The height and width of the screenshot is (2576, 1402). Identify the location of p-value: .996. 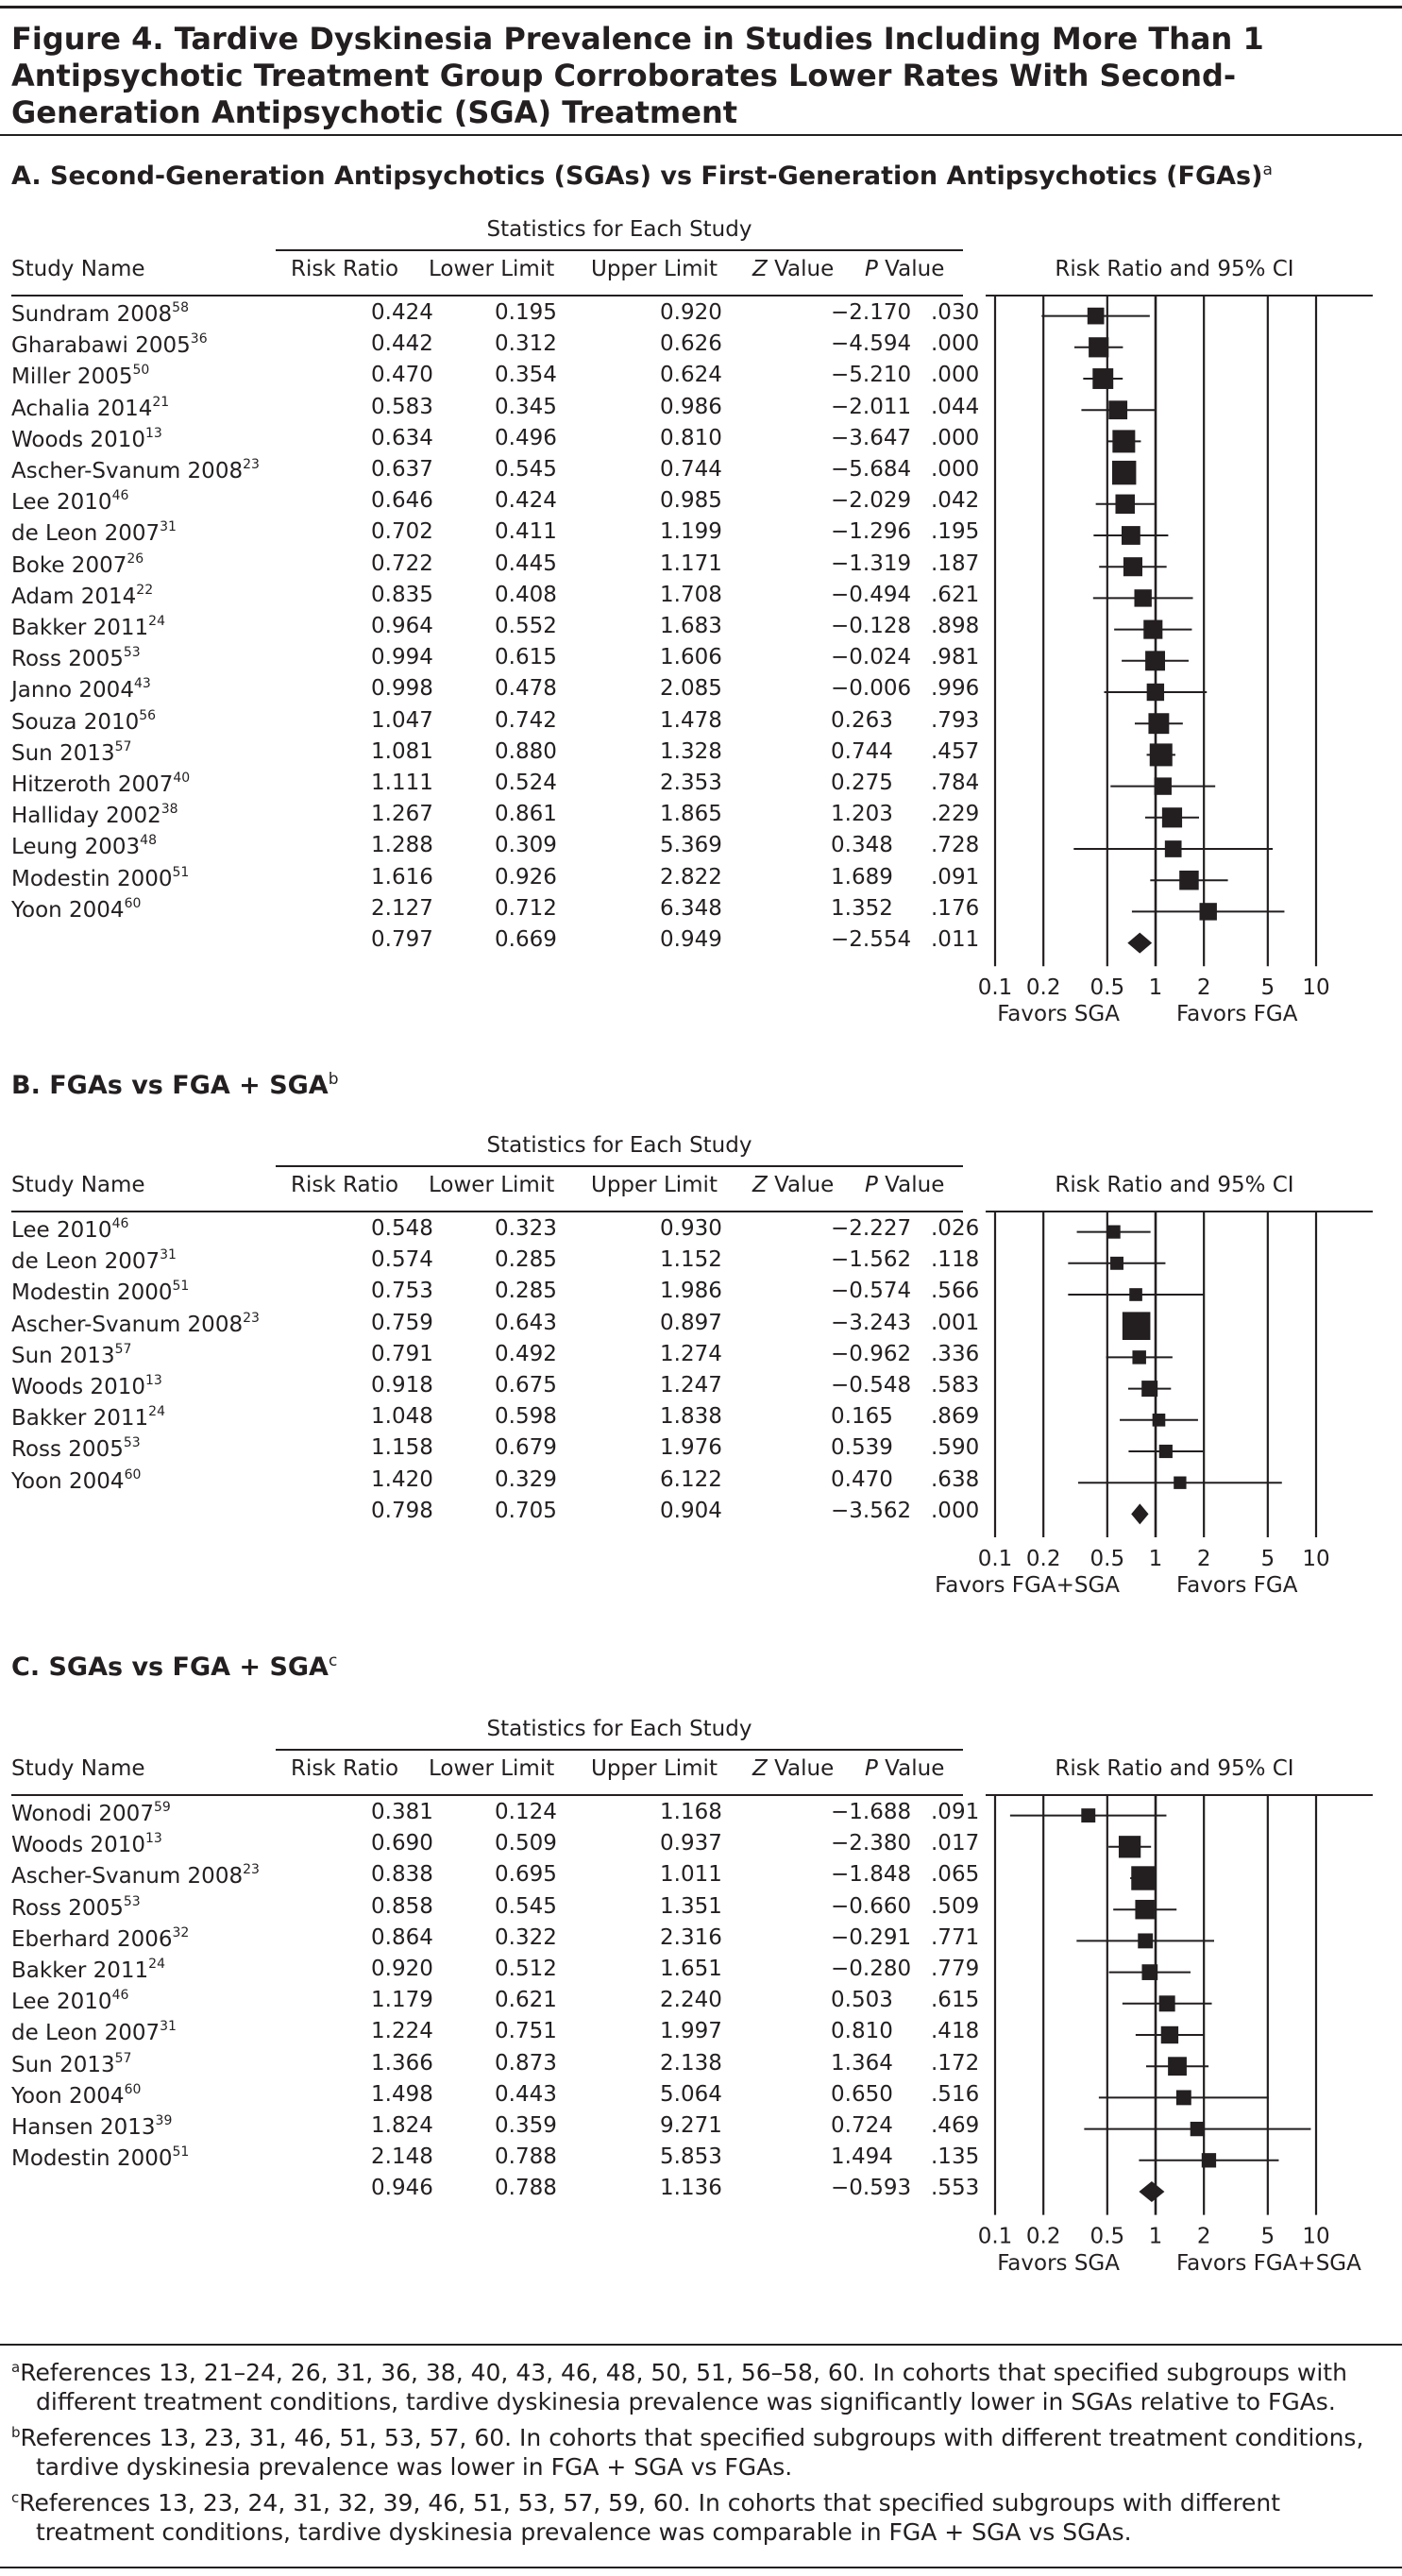
(955, 689).